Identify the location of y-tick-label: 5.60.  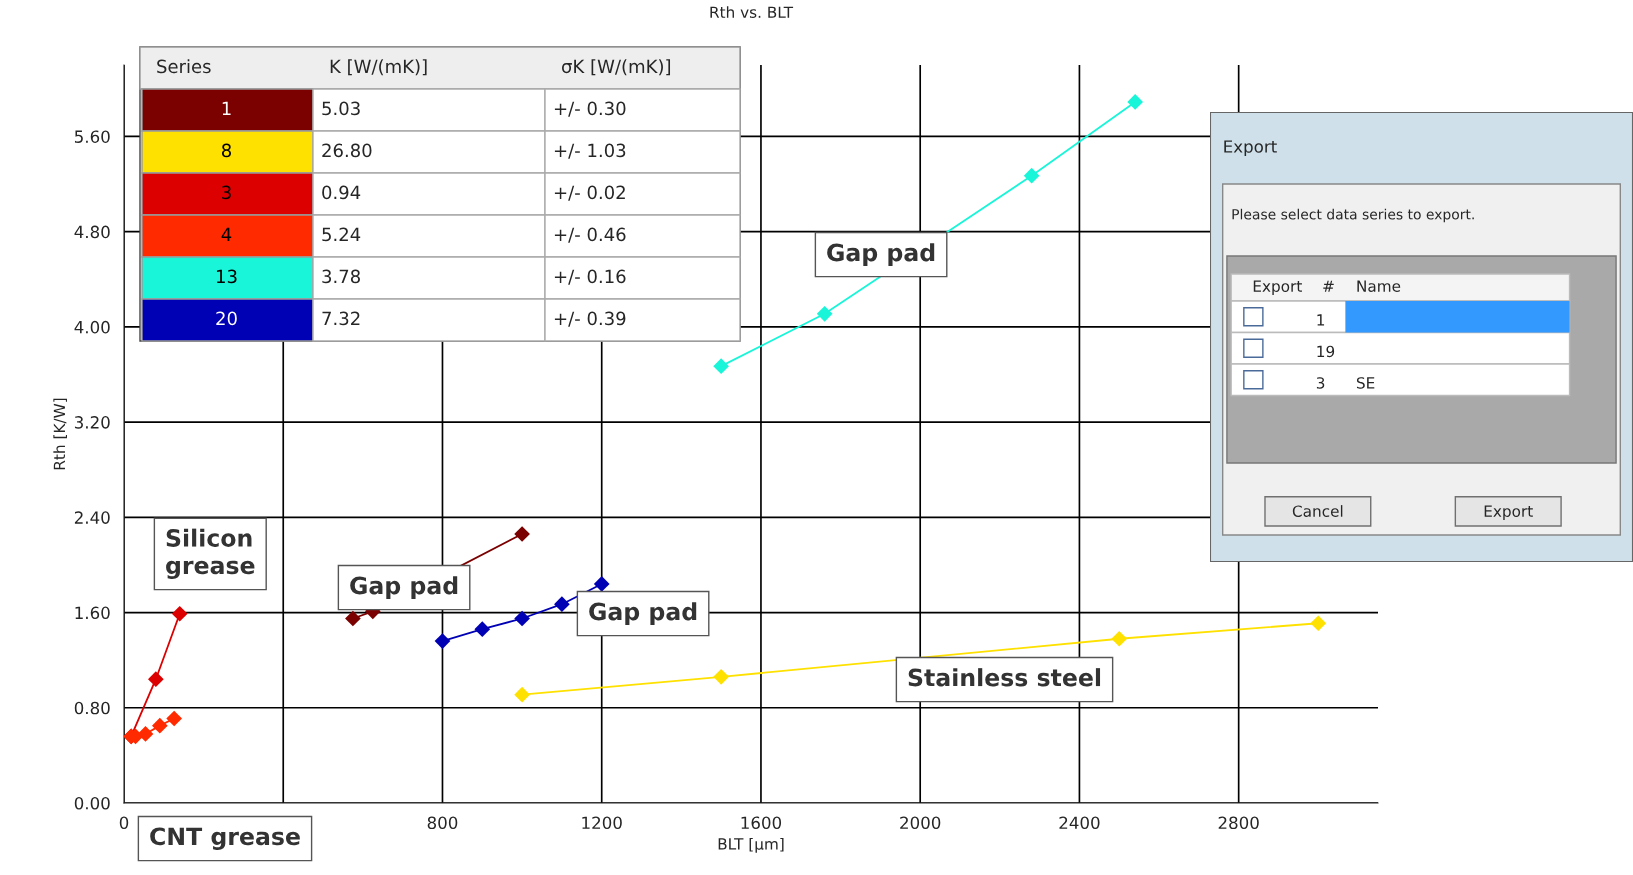
(92, 136).